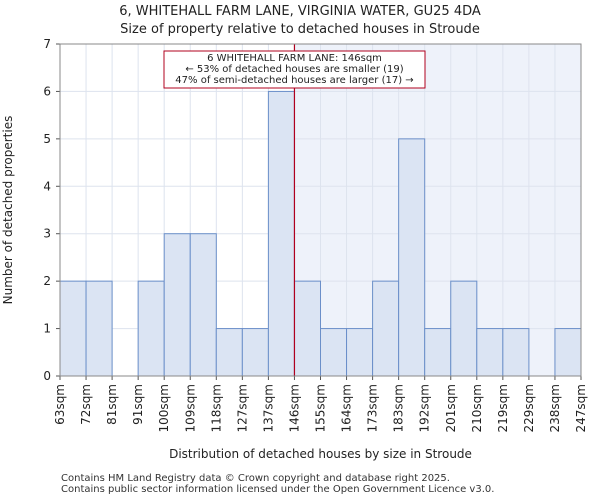  I want to click on bar-127sqm, so click(255, 352).